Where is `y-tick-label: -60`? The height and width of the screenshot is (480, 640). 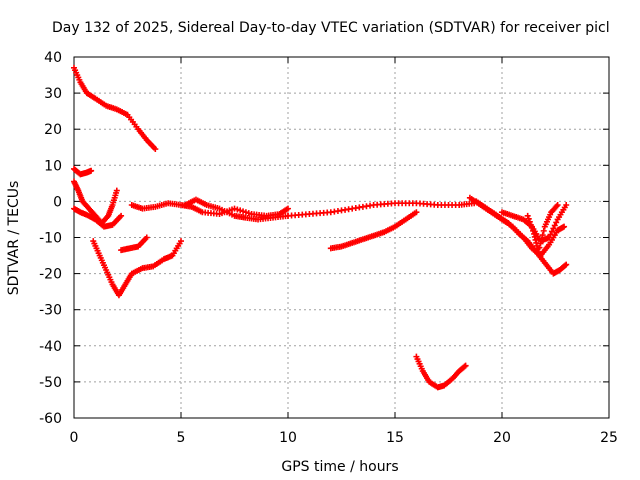
y-tick-label: -60 is located at coordinates (50, 419).